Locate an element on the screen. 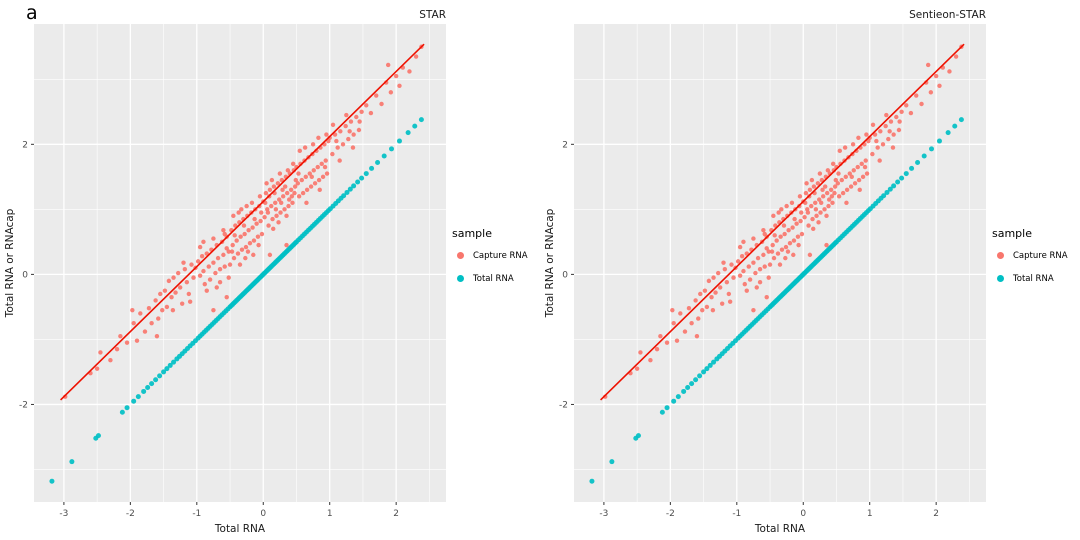 This screenshot has height=540, width=1080. legend-sentieon-star: sample Capture RNA Total RNA is located at coordinates (1036, 265).